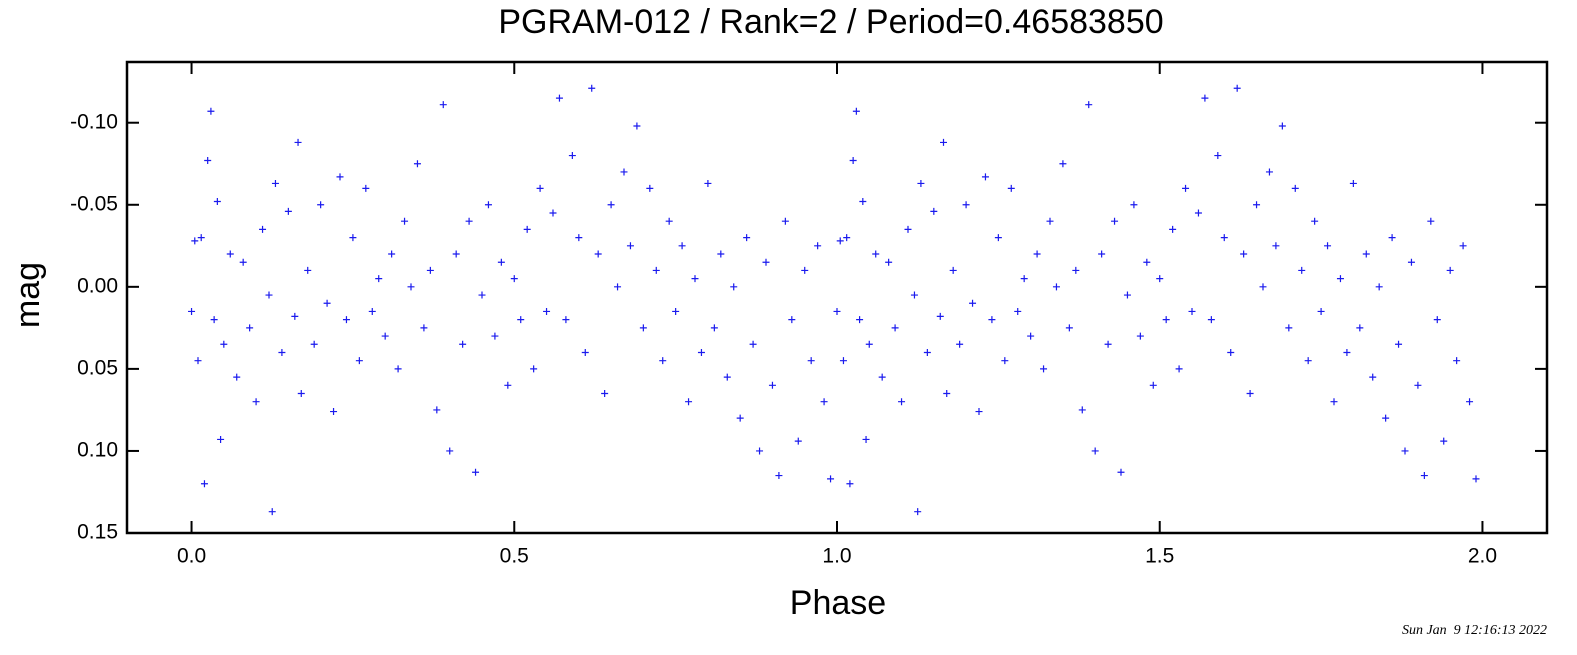 The height and width of the screenshot is (655, 1577). Describe the element at coordinates (97, 285) in the screenshot. I see `y-tick-label: 0.00` at that location.